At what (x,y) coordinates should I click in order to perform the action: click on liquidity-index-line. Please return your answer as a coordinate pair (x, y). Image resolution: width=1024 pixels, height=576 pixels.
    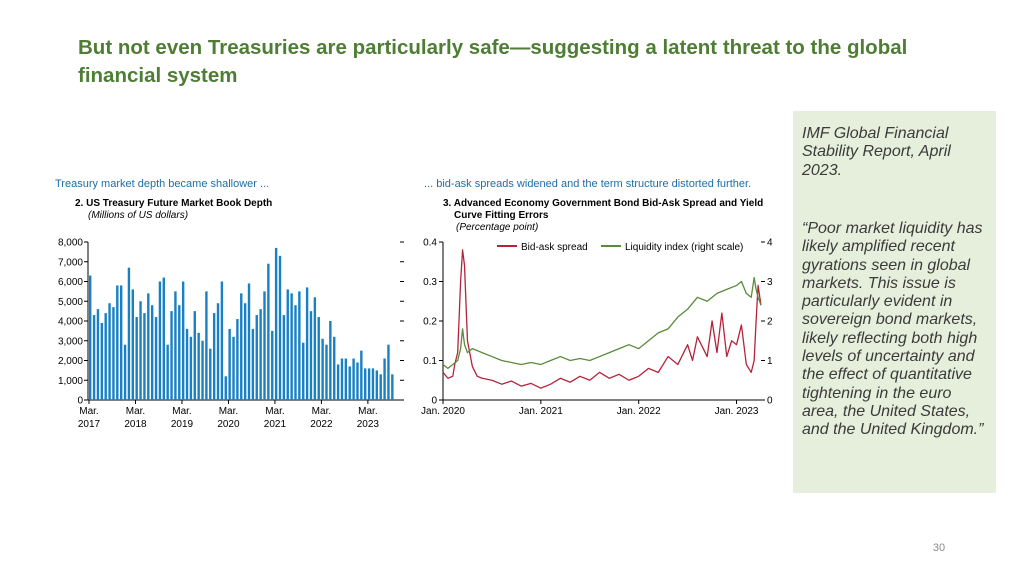
    Looking at the image, I should click on (602, 323).